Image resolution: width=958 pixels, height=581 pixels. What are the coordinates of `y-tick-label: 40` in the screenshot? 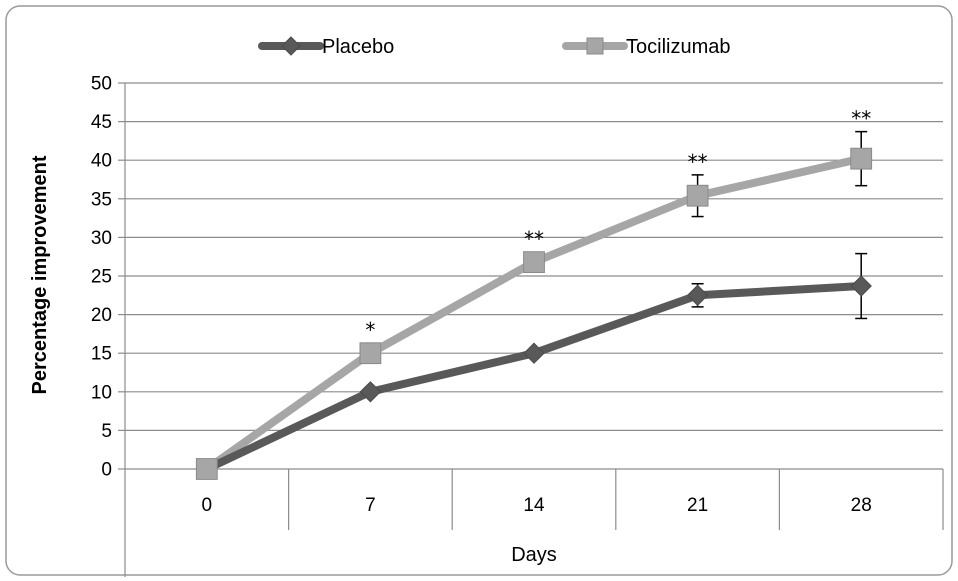 It's located at (101, 161).